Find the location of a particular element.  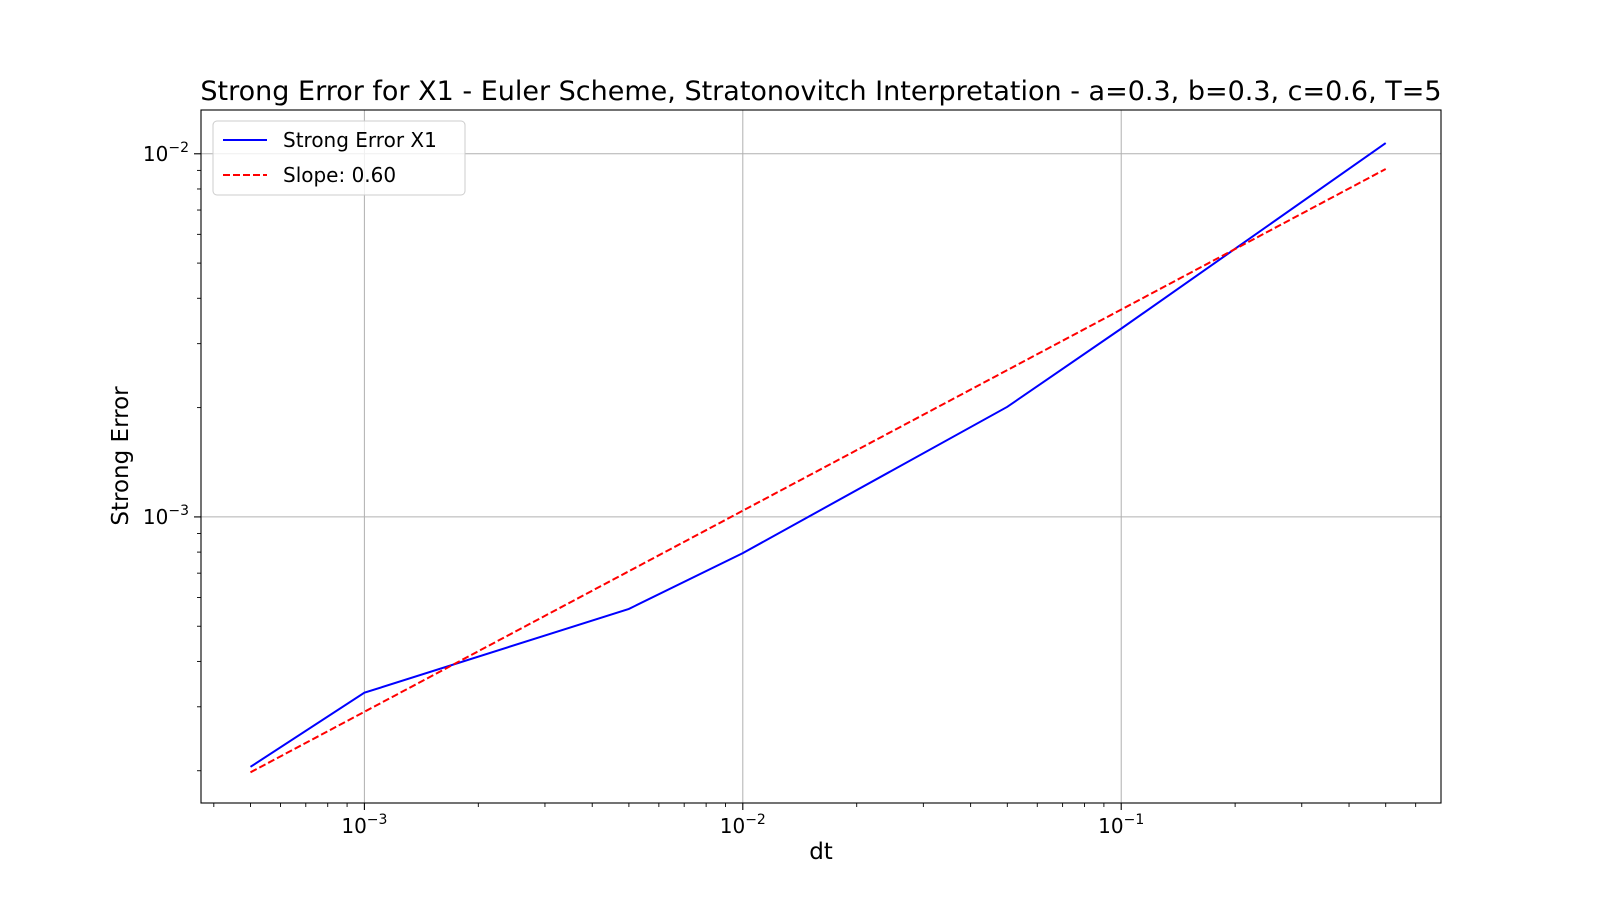

x-tick-label: 10⁻¹ is located at coordinates (1121, 825).